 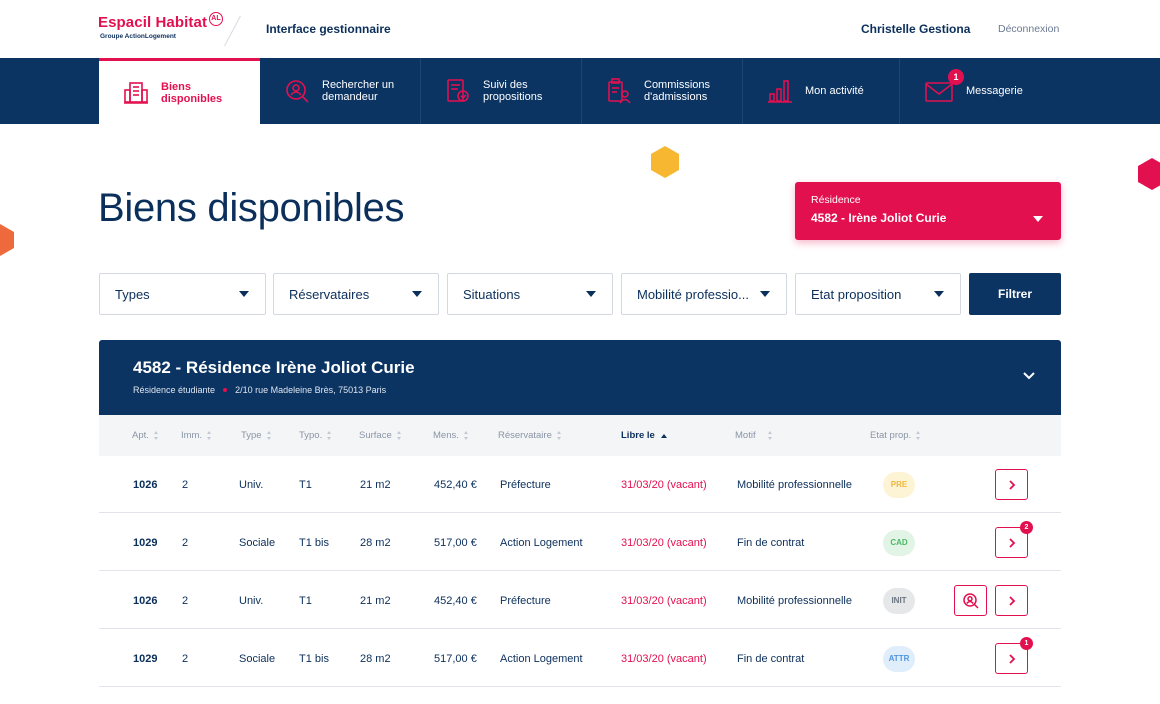 I want to click on open-row-button: 1, so click(x=1014, y=655).